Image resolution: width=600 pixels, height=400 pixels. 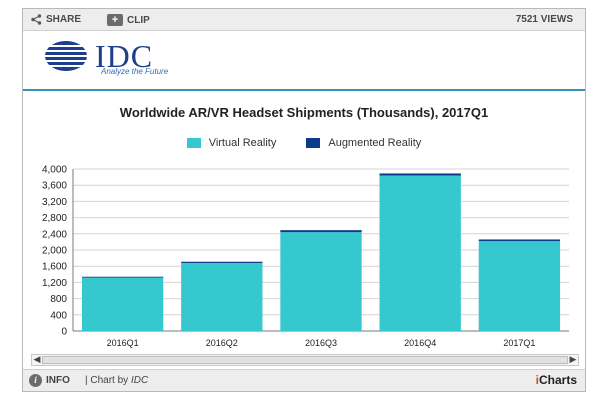 What do you see at coordinates (54, 202) in the screenshot?
I see `y-tick-label: 3,200` at bounding box center [54, 202].